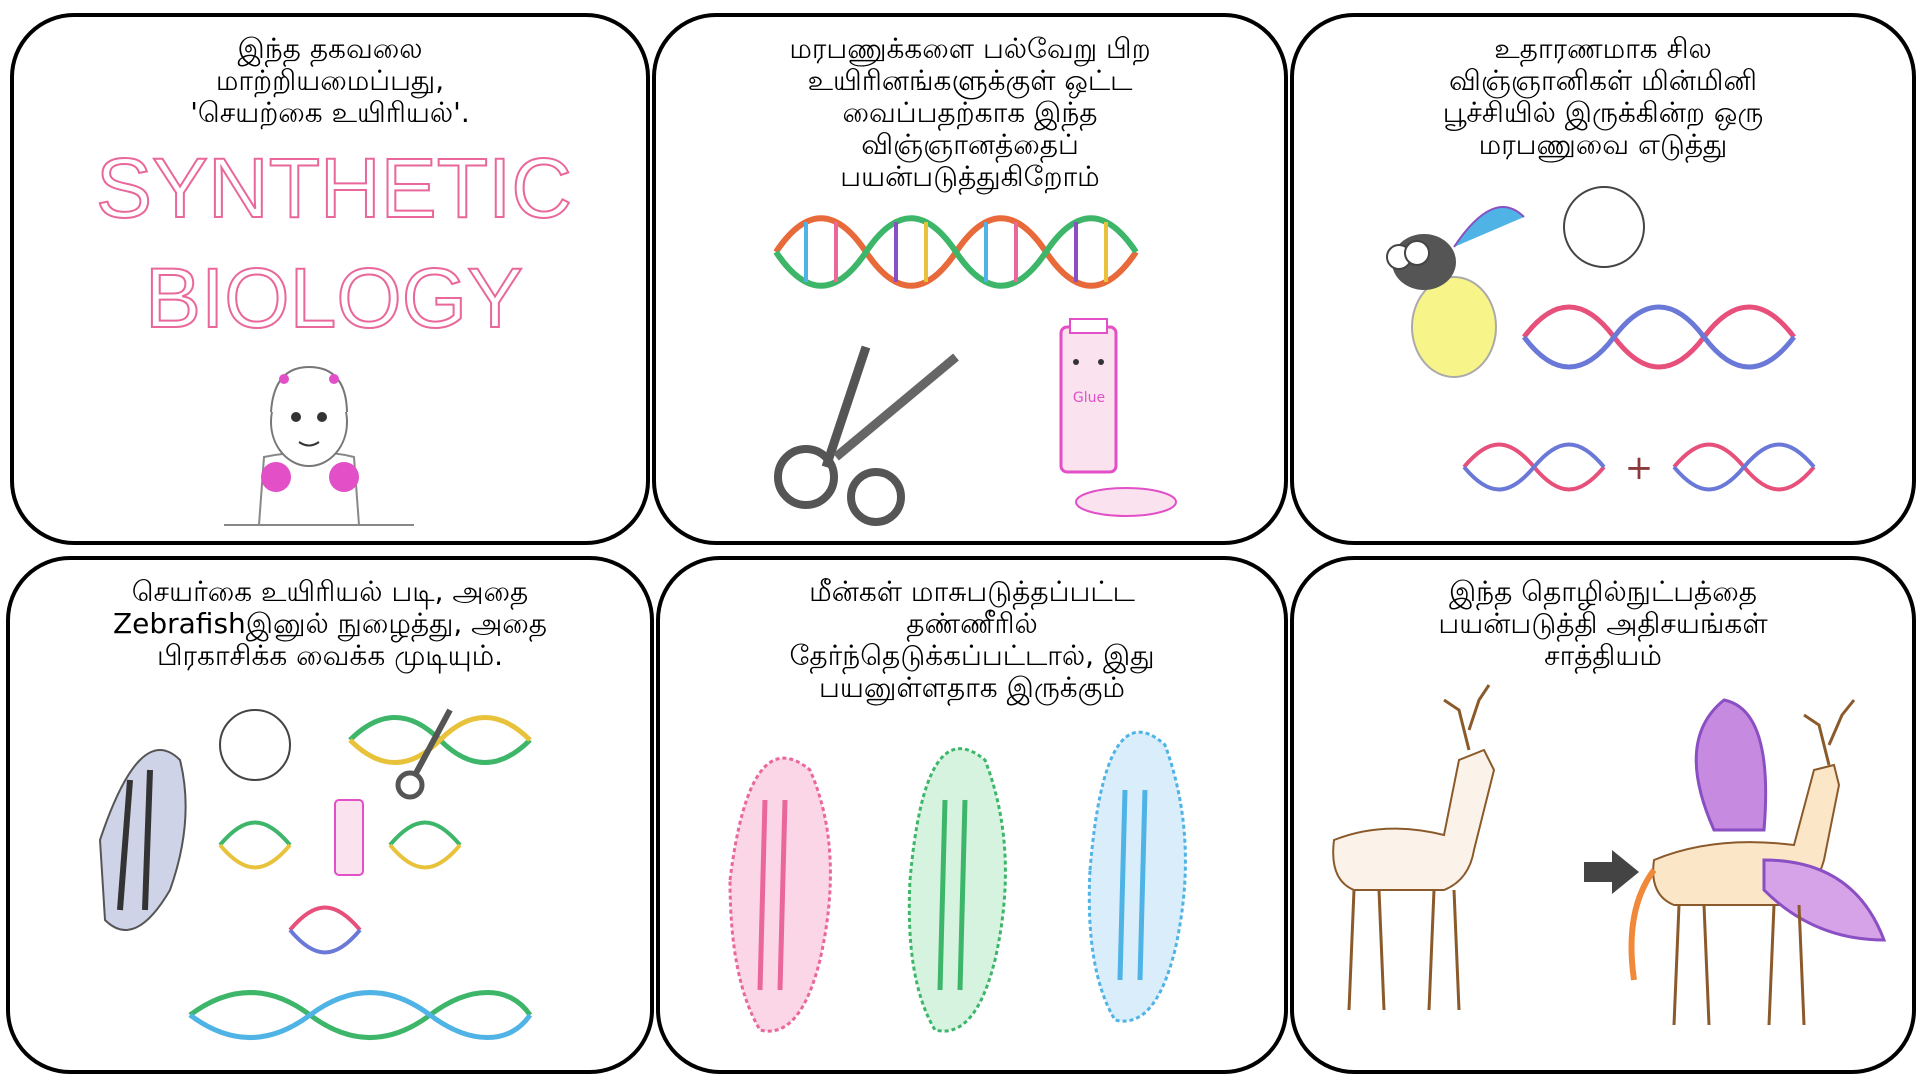 The height and width of the screenshot is (1080, 1920). I want to click on firefly-icon, so click(1455, 292).